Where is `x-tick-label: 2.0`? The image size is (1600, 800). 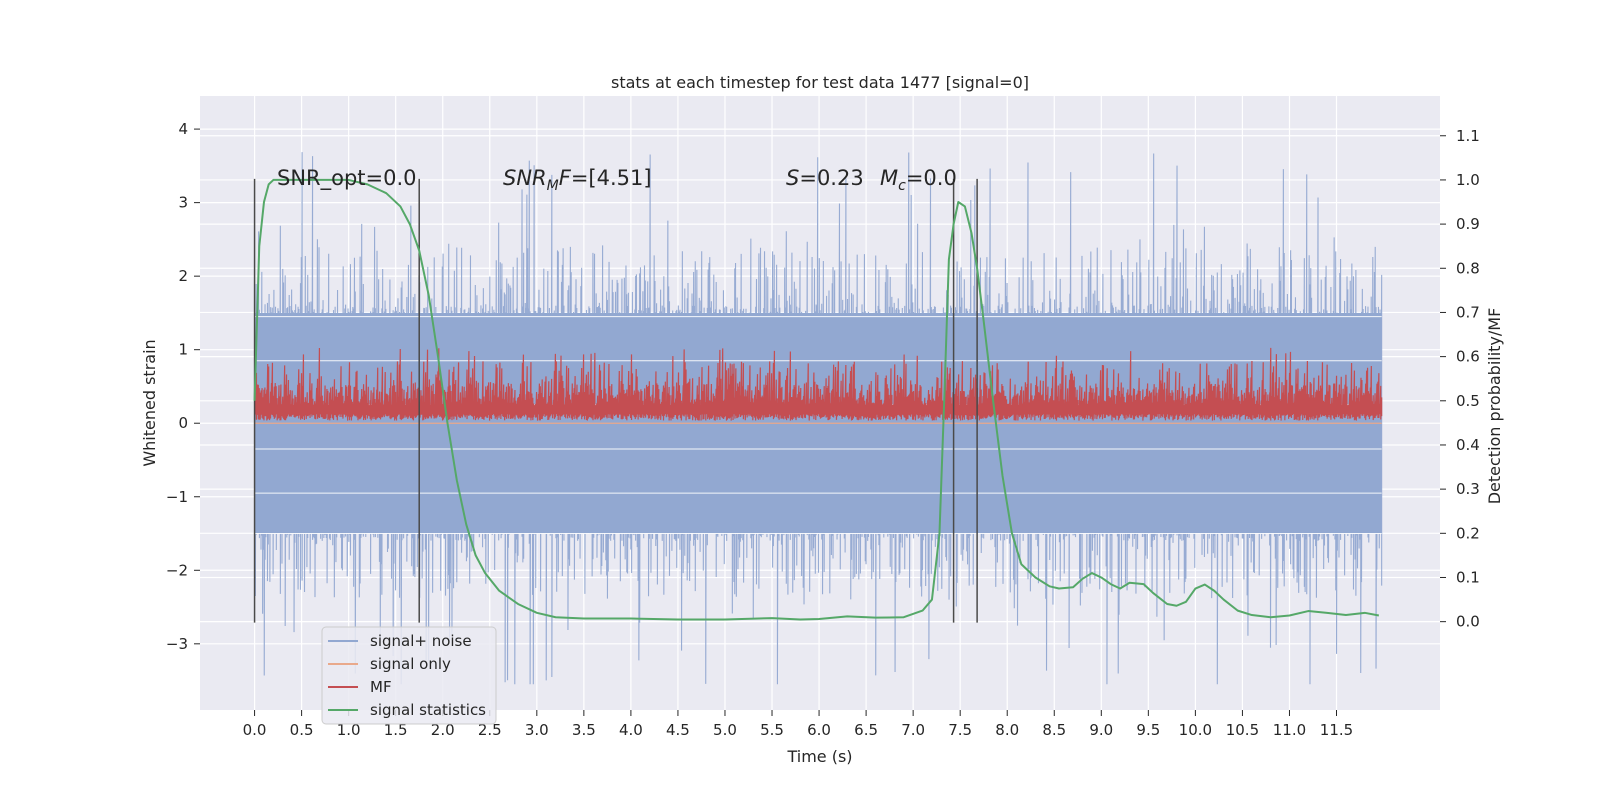
x-tick-label: 2.0 is located at coordinates (443, 730).